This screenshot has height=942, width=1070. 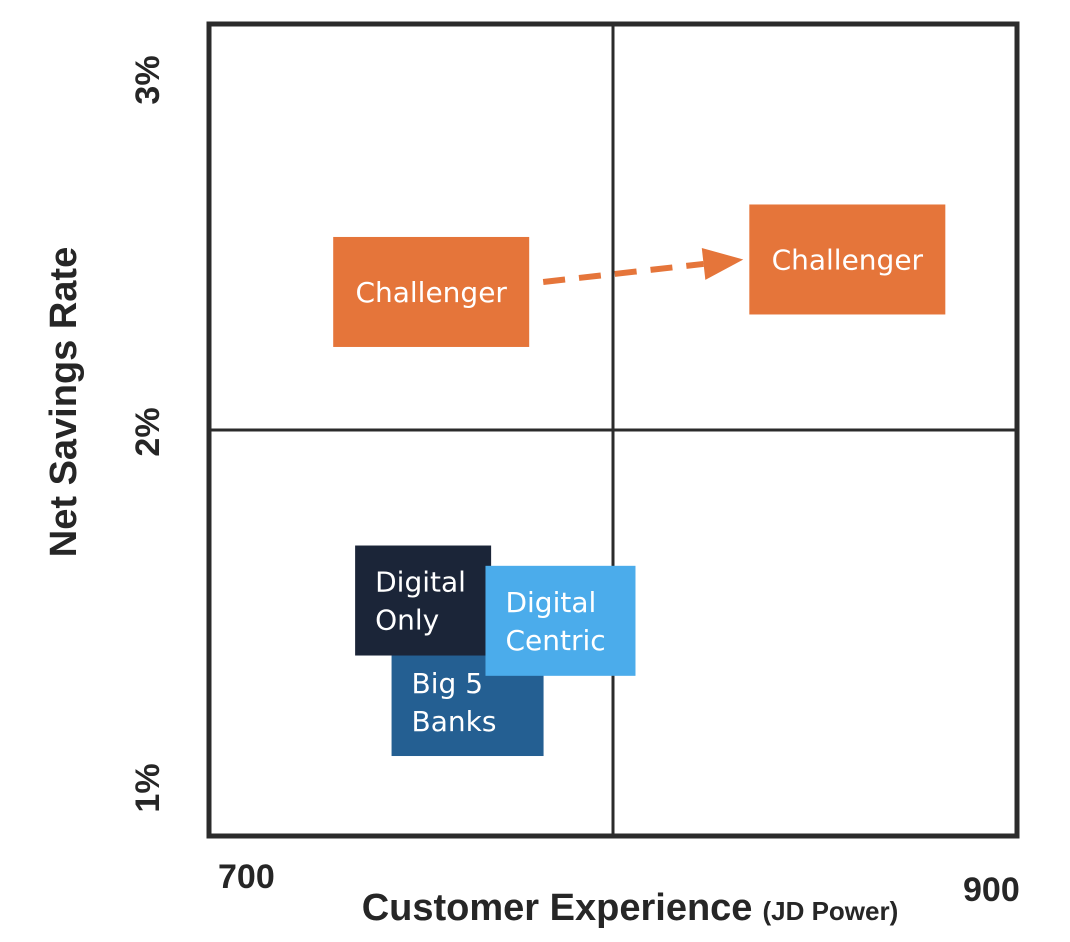 What do you see at coordinates (557, 908) in the screenshot?
I see `x-axis-label: Customer Experience` at bounding box center [557, 908].